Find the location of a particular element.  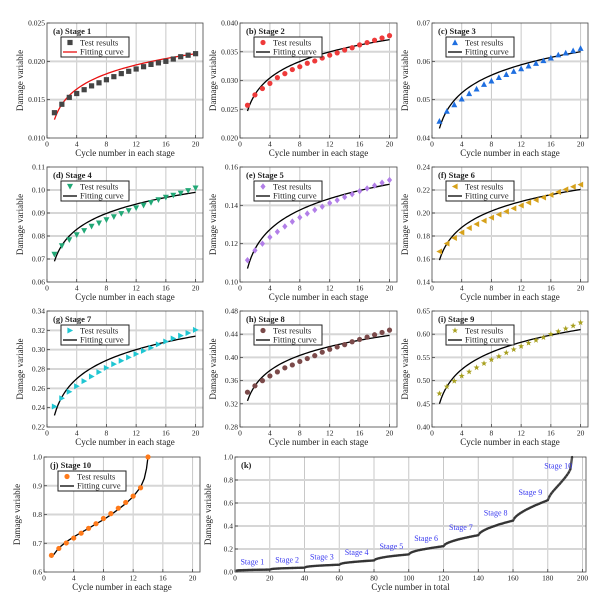

legend-label-test: Test results is located at coordinates (484, 43).